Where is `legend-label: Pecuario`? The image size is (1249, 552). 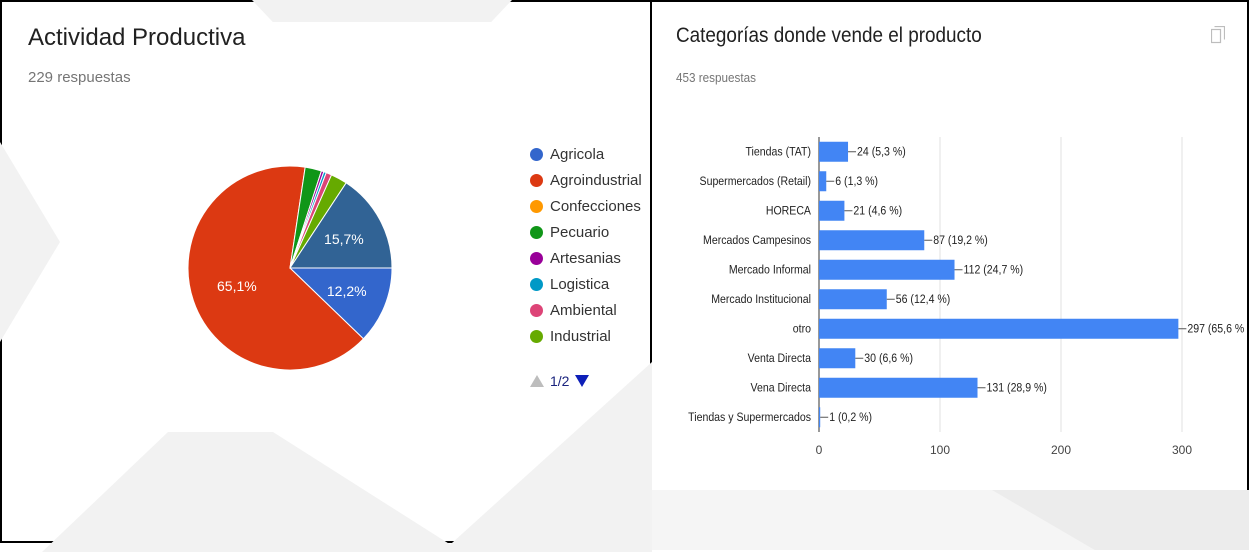
legend-label: Pecuario is located at coordinates (580, 232).